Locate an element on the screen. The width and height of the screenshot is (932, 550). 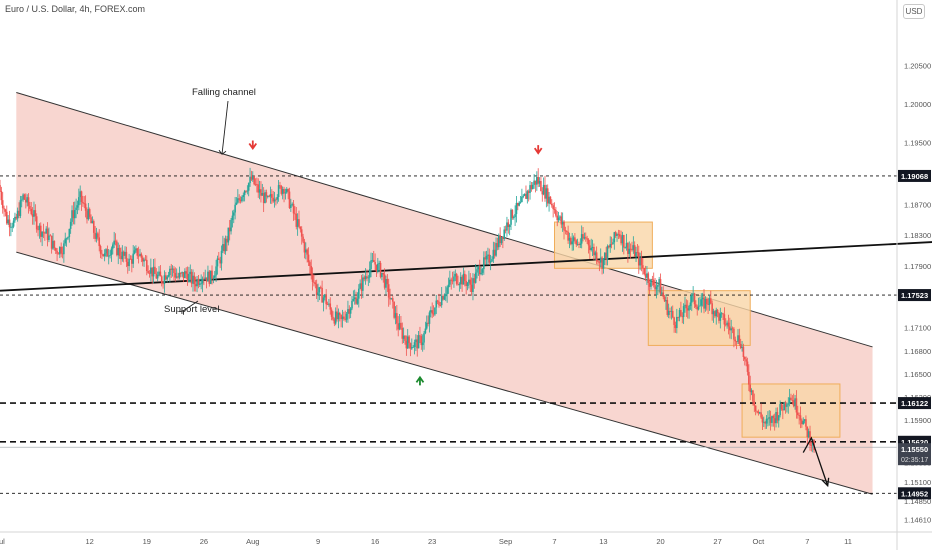
x-tick-label: Oct is located at coordinates (759, 541).